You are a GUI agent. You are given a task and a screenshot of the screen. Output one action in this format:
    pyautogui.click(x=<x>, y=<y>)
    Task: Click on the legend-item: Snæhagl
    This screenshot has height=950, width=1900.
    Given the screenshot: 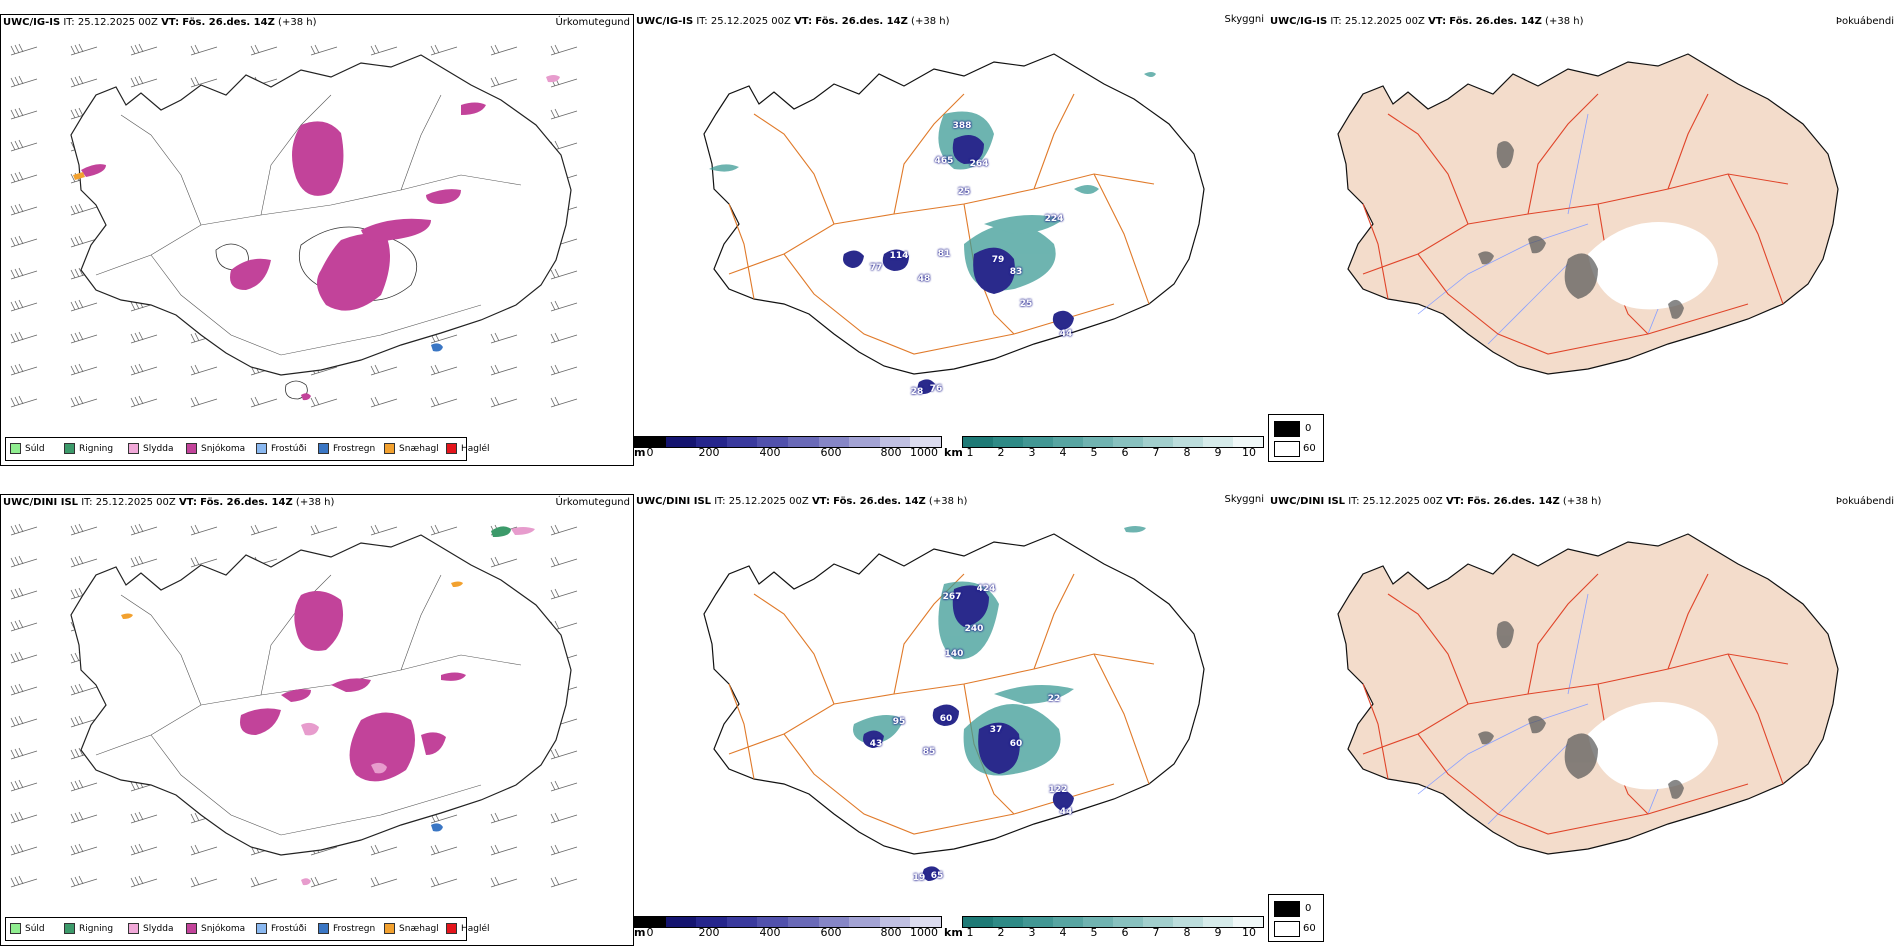 What is the action you would take?
    pyautogui.click(x=411, y=448)
    